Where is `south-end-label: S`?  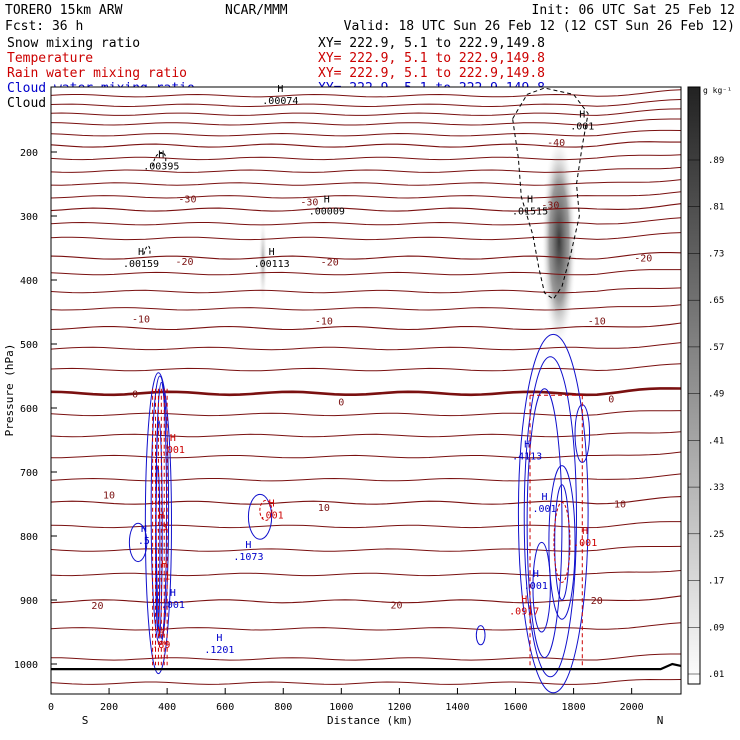
south-end-label: S is located at coordinates (85, 720).